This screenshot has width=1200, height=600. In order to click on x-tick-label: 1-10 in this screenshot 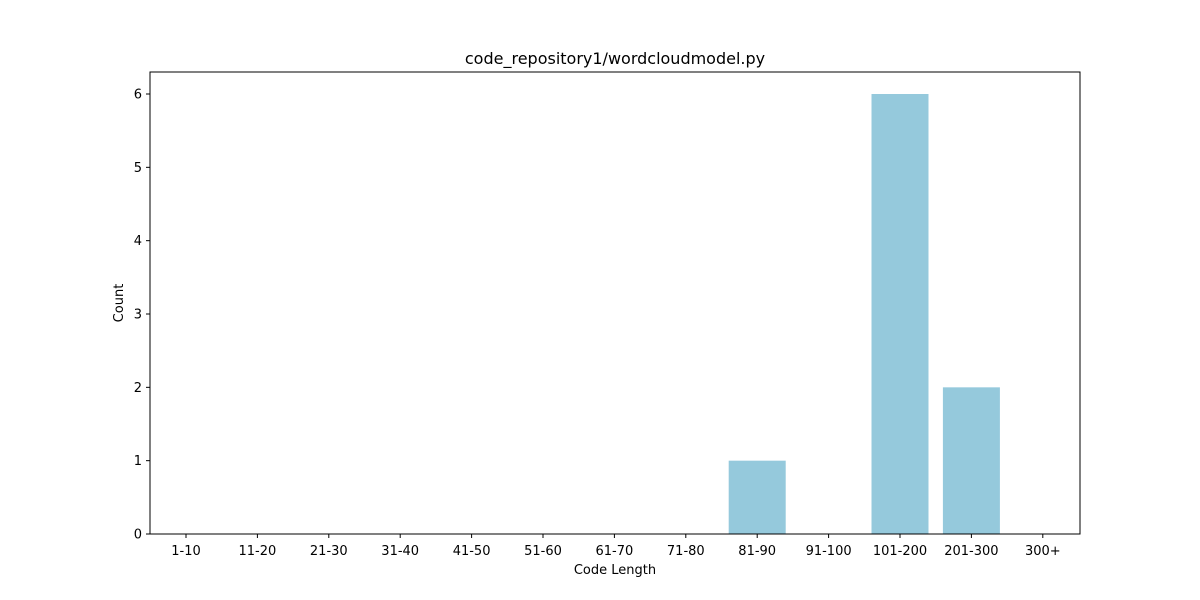, I will do `click(186, 551)`.